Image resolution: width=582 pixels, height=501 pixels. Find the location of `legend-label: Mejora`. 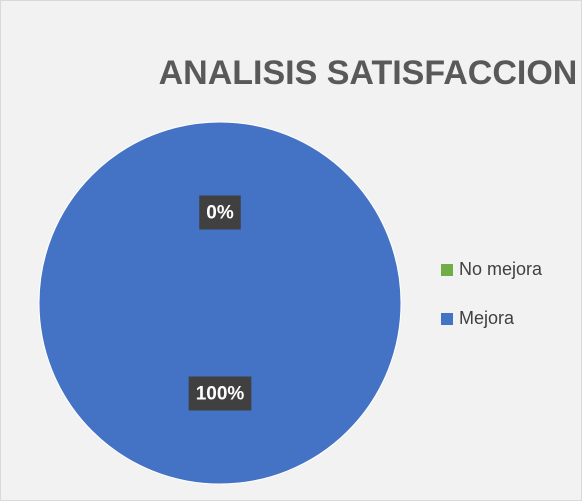

legend-label: Mejora is located at coordinates (487, 318).